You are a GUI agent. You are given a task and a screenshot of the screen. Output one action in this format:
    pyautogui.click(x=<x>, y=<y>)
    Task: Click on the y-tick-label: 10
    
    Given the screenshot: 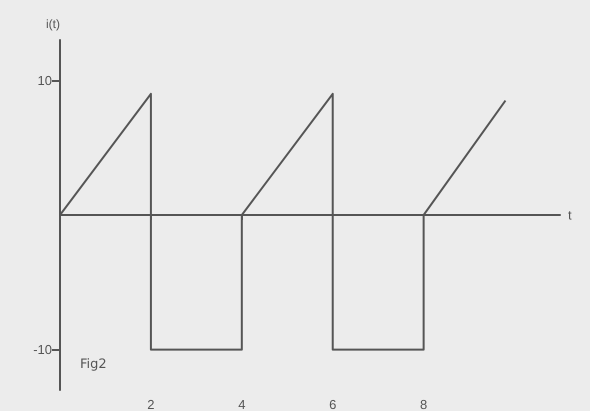 What is the action you would take?
    pyautogui.click(x=45, y=80)
    